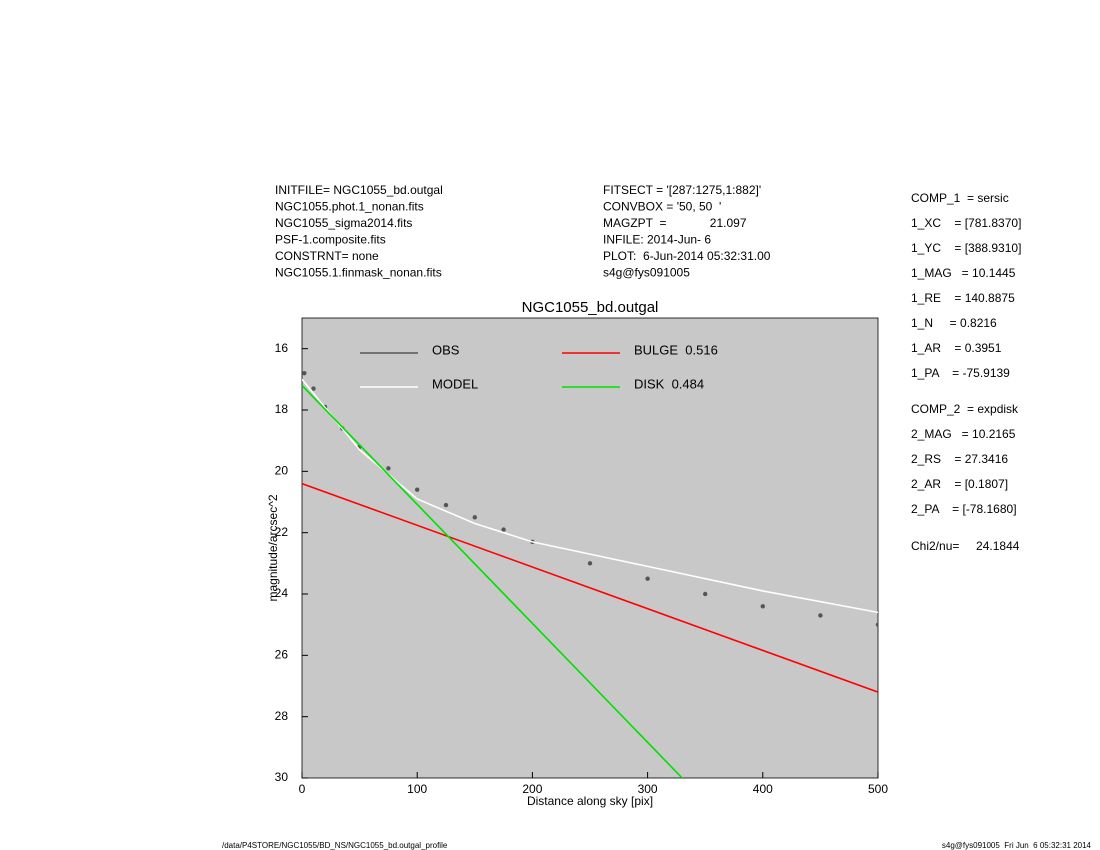 This screenshot has width=1100, height=850. What do you see at coordinates (964, 509) in the screenshot?
I see `fit-parameter: 2_PA = [-78.1680]` at bounding box center [964, 509].